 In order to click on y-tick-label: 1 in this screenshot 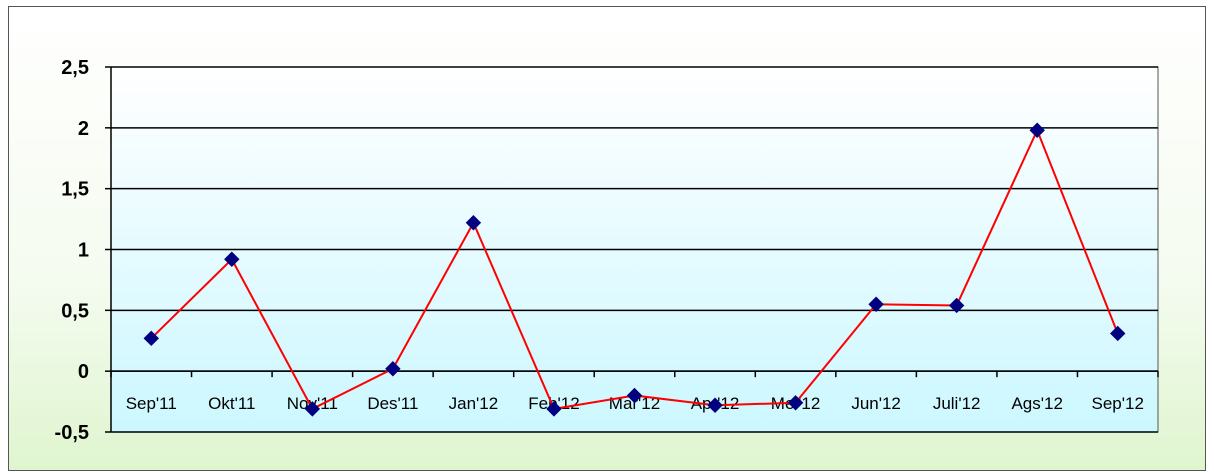, I will do `click(83, 251)`.